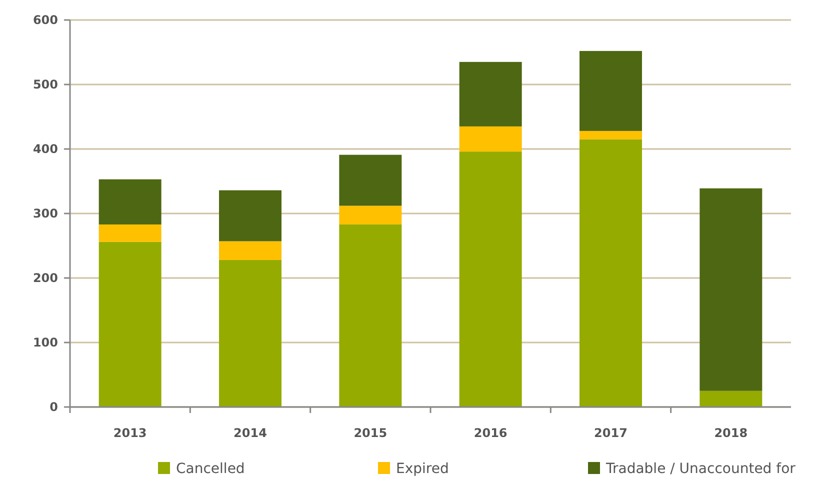 The height and width of the screenshot is (491, 813). What do you see at coordinates (700, 468) in the screenshot?
I see `legend-label: Tradable / Unaccounted for` at bounding box center [700, 468].